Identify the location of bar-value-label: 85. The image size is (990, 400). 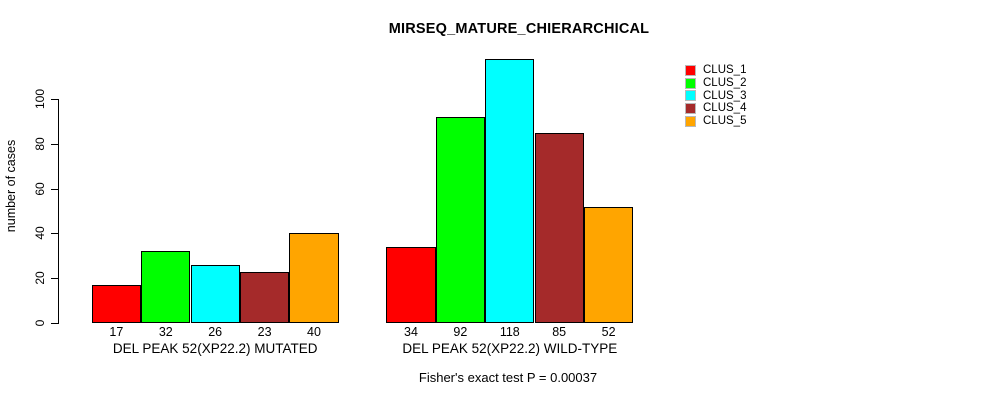
(559, 332).